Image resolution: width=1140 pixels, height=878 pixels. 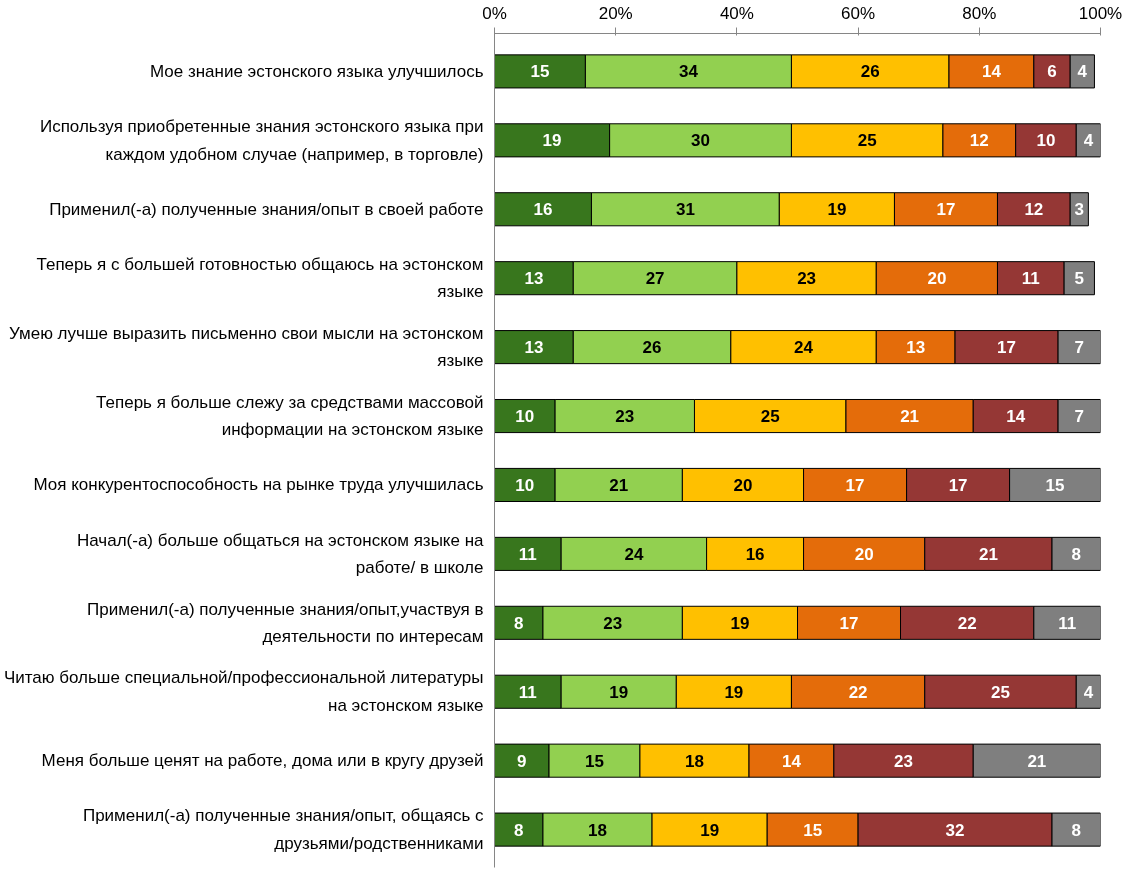 I want to click on data-label: 32, so click(x=955, y=830).